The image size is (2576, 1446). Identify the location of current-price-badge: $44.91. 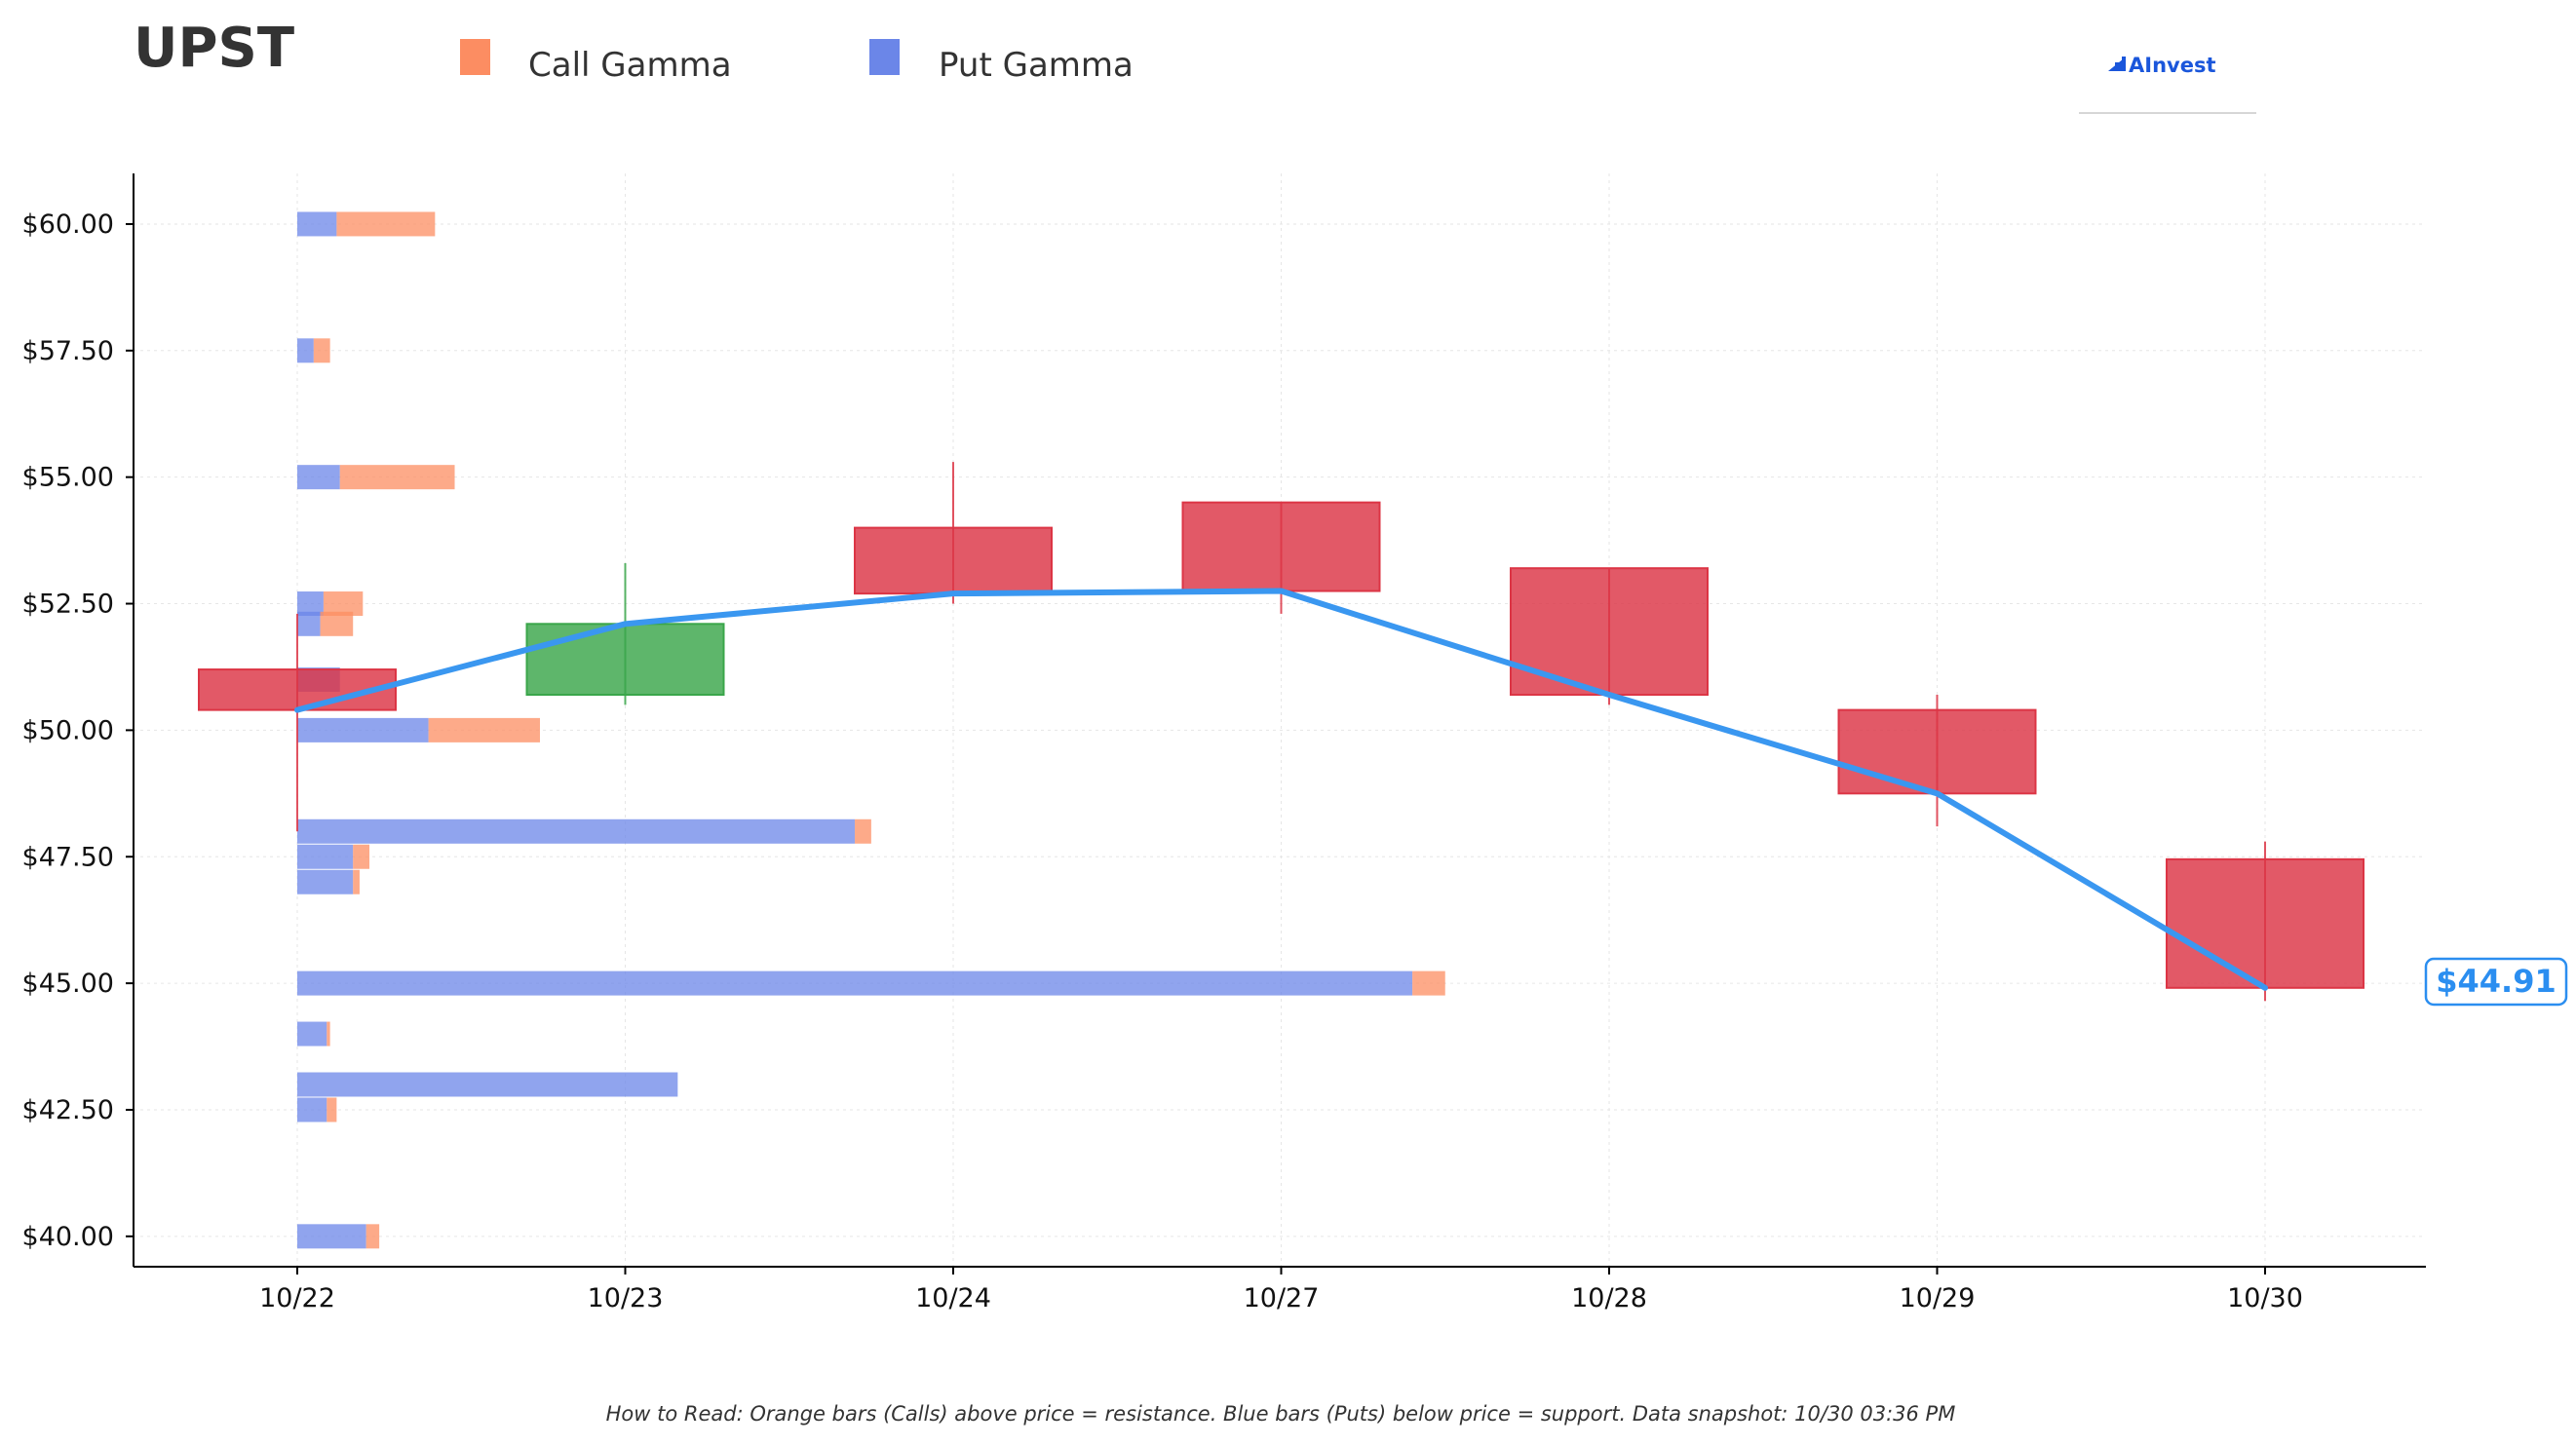
(2496, 982).